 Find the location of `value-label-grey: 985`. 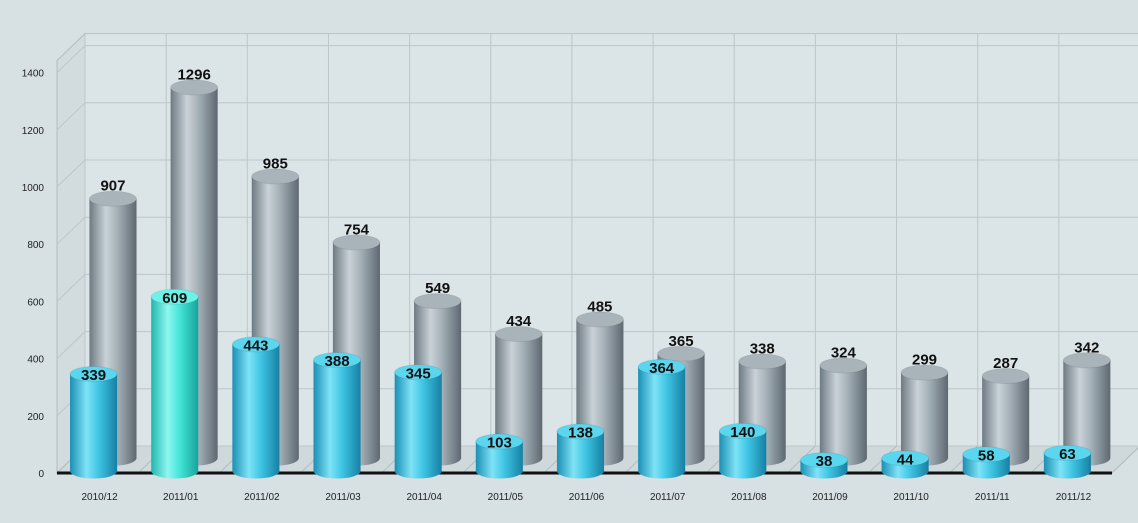

value-label-grey: 985 is located at coordinates (275, 163).